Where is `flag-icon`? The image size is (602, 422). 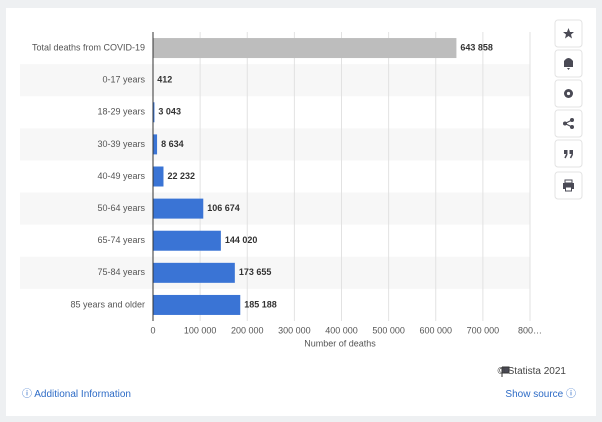
flag-icon is located at coordinates (505, 371).